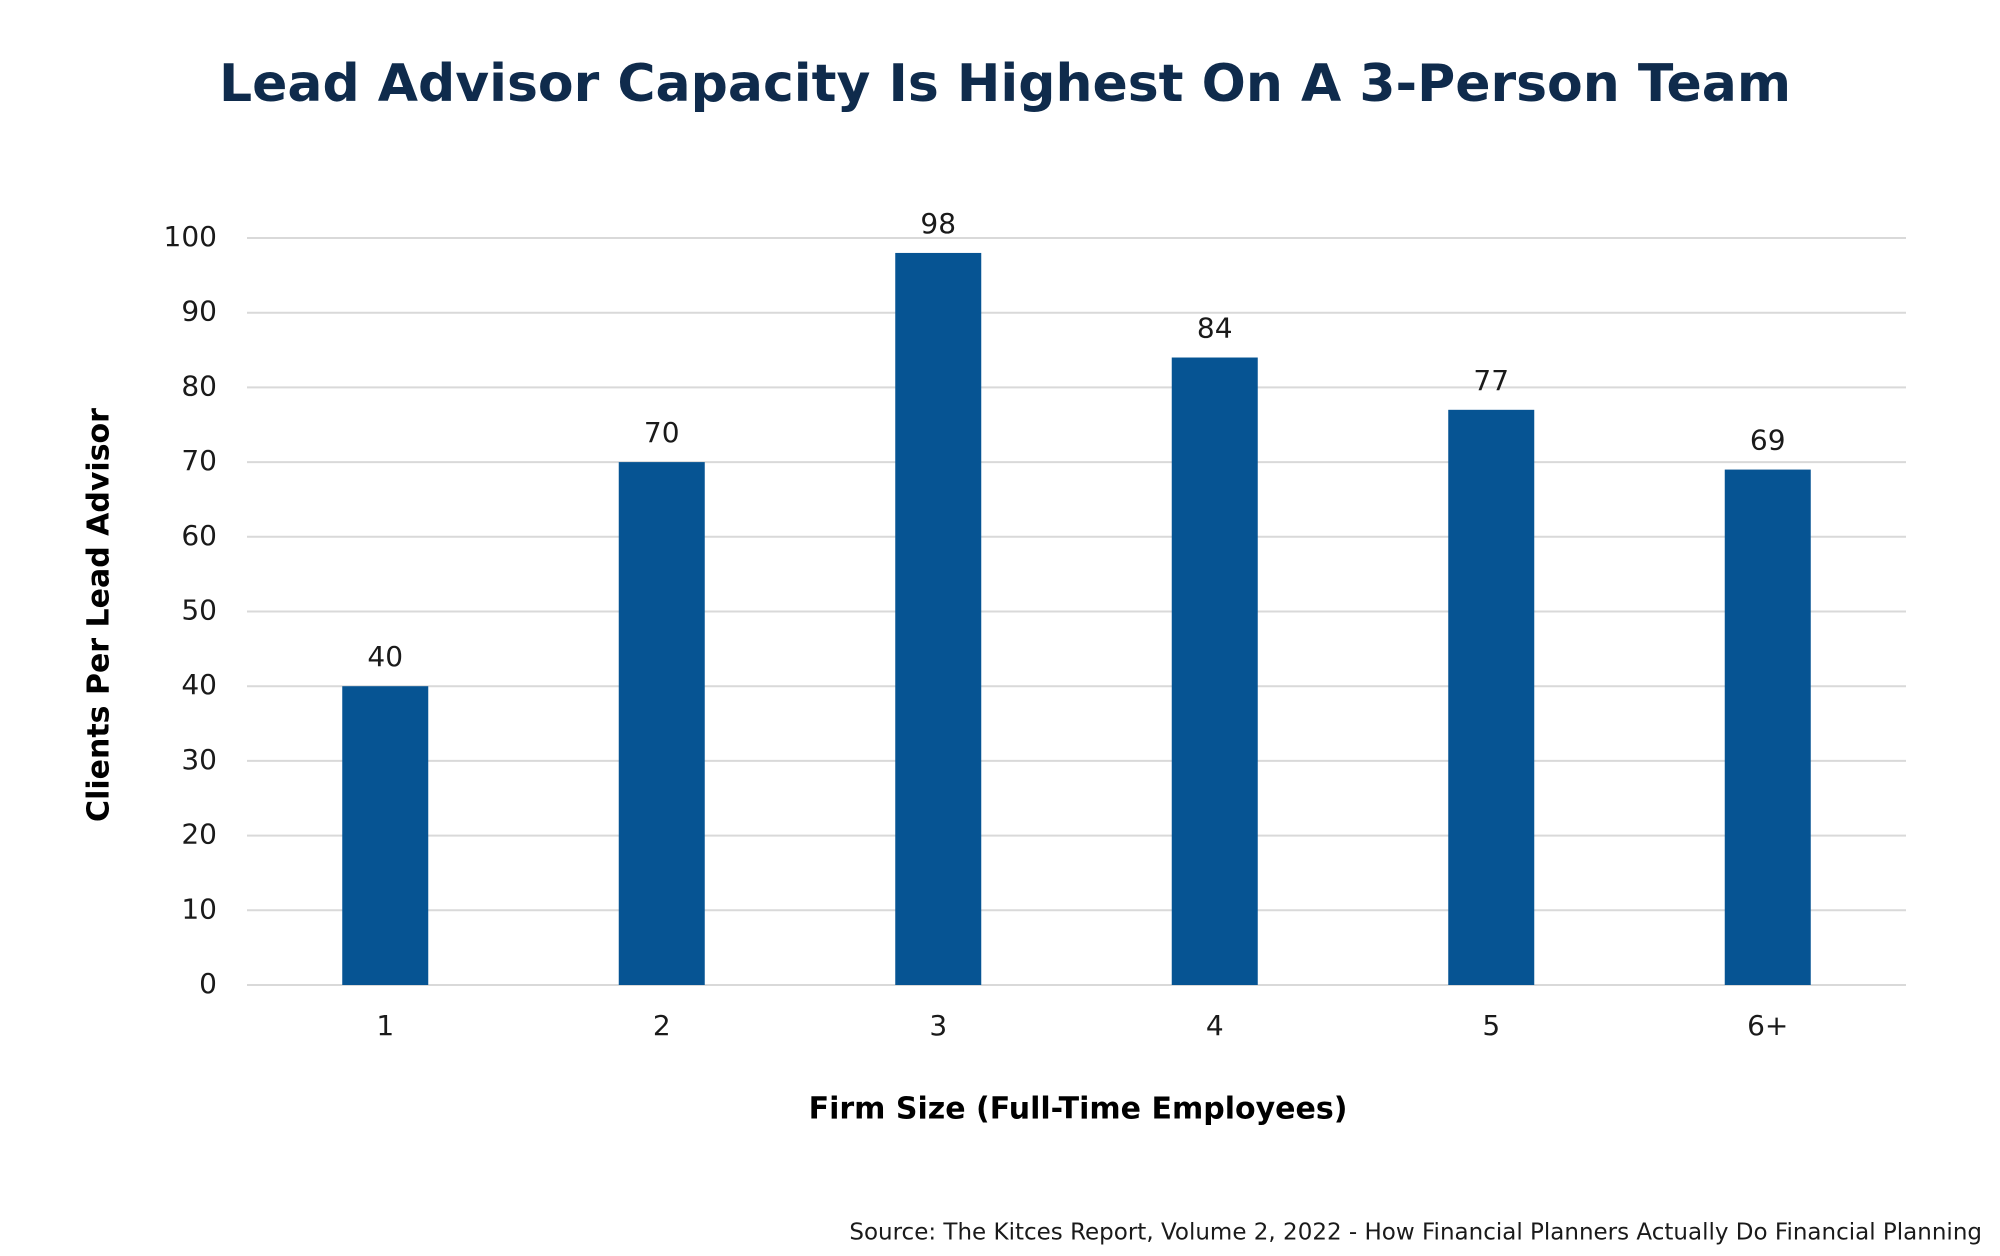 This screenshot has height=1256, width=2000. Describe the element at coordinates (199, 535) in the screenshot. I see `y-tick-label: 60` at that location.